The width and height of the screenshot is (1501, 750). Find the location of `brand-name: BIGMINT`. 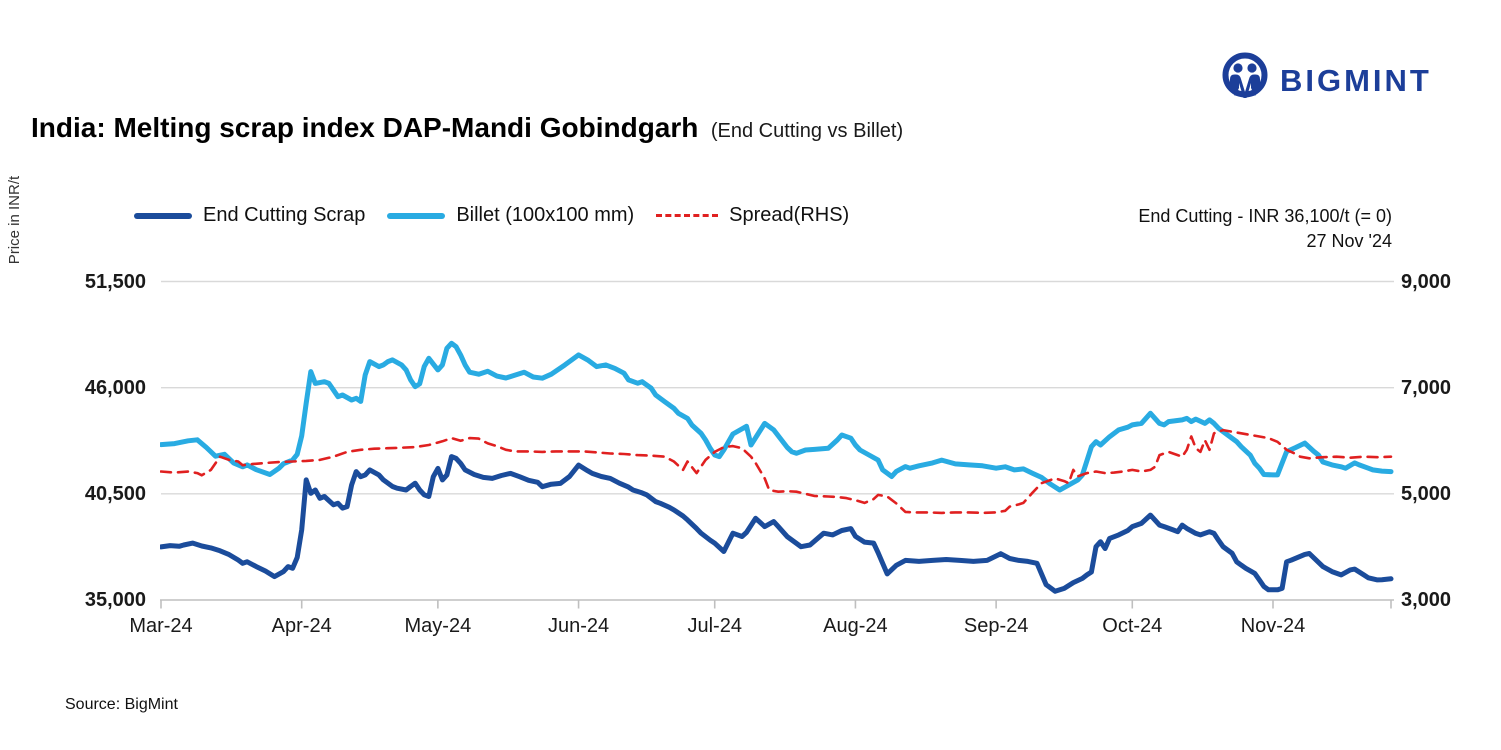

brand-name: BIGMINT is located at coordinates (1356, 80).